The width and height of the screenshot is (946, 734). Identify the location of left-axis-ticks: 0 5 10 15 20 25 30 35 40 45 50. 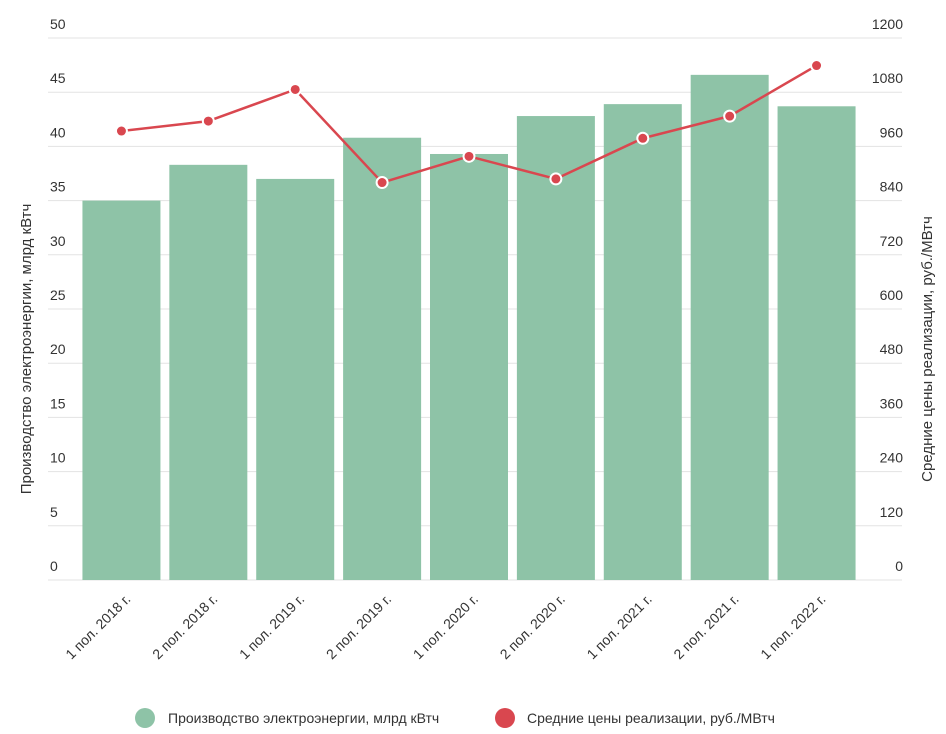
(58, 295).